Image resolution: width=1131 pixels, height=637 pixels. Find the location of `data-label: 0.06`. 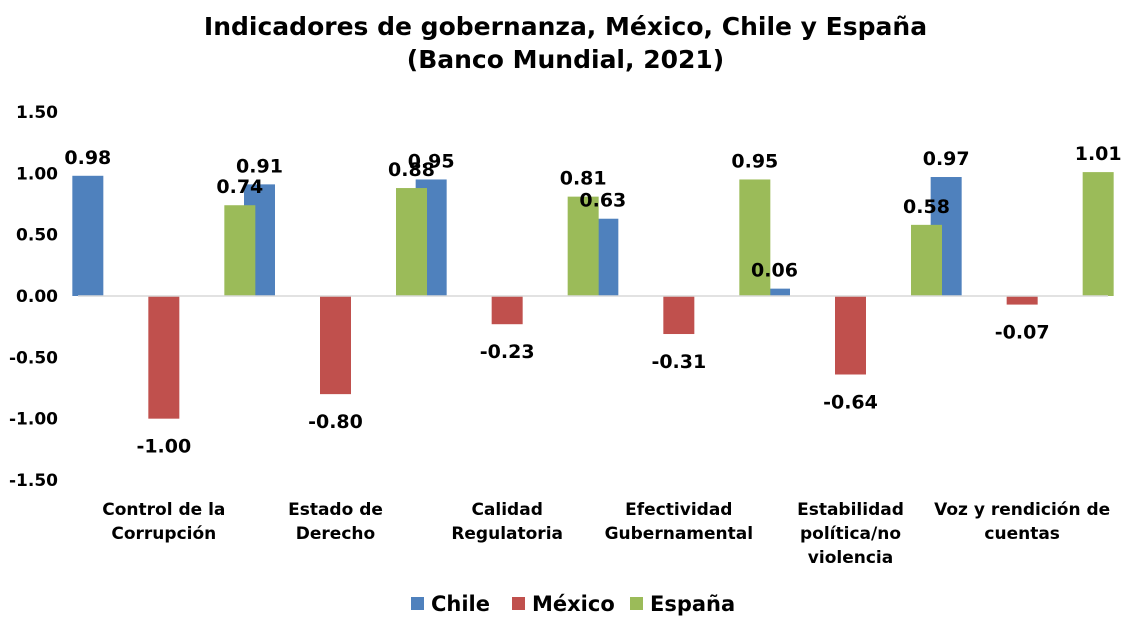

data-label: 0.06 is located at coordinates (774, 271).